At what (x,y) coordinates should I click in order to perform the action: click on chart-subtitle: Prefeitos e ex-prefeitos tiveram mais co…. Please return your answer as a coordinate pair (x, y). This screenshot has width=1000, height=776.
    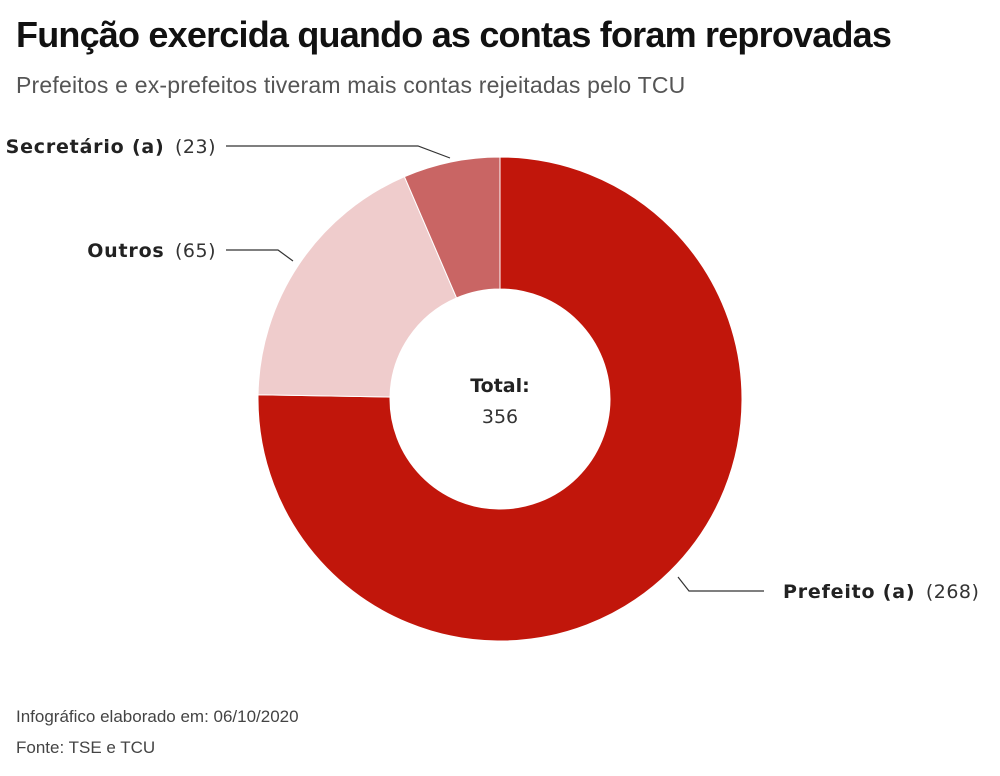
    Looking at the image, I should click on (351, 85).